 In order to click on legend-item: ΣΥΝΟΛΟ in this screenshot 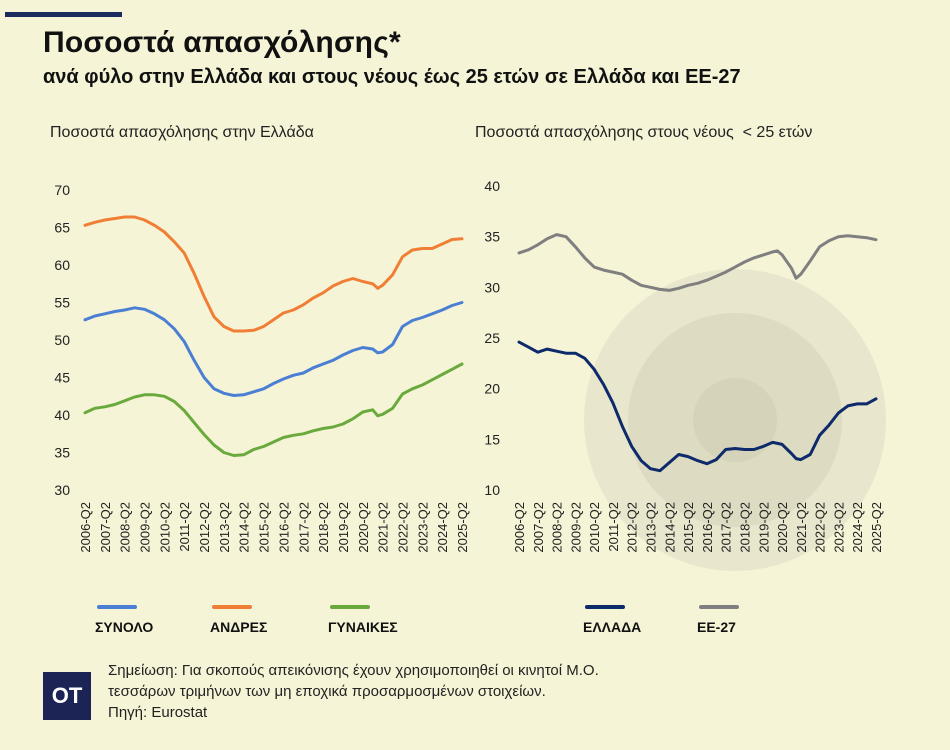, I will do `click(124, 620)`.